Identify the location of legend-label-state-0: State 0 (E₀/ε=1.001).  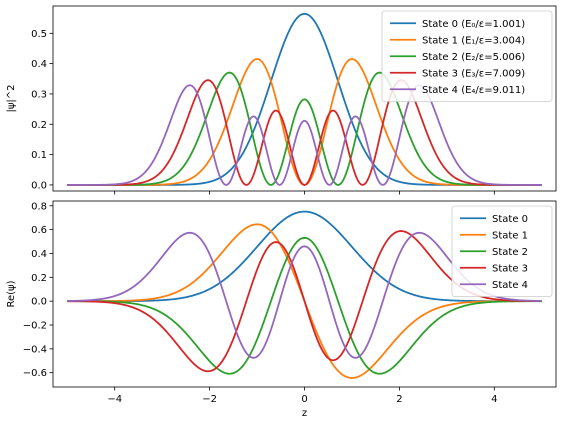
(473, 24).